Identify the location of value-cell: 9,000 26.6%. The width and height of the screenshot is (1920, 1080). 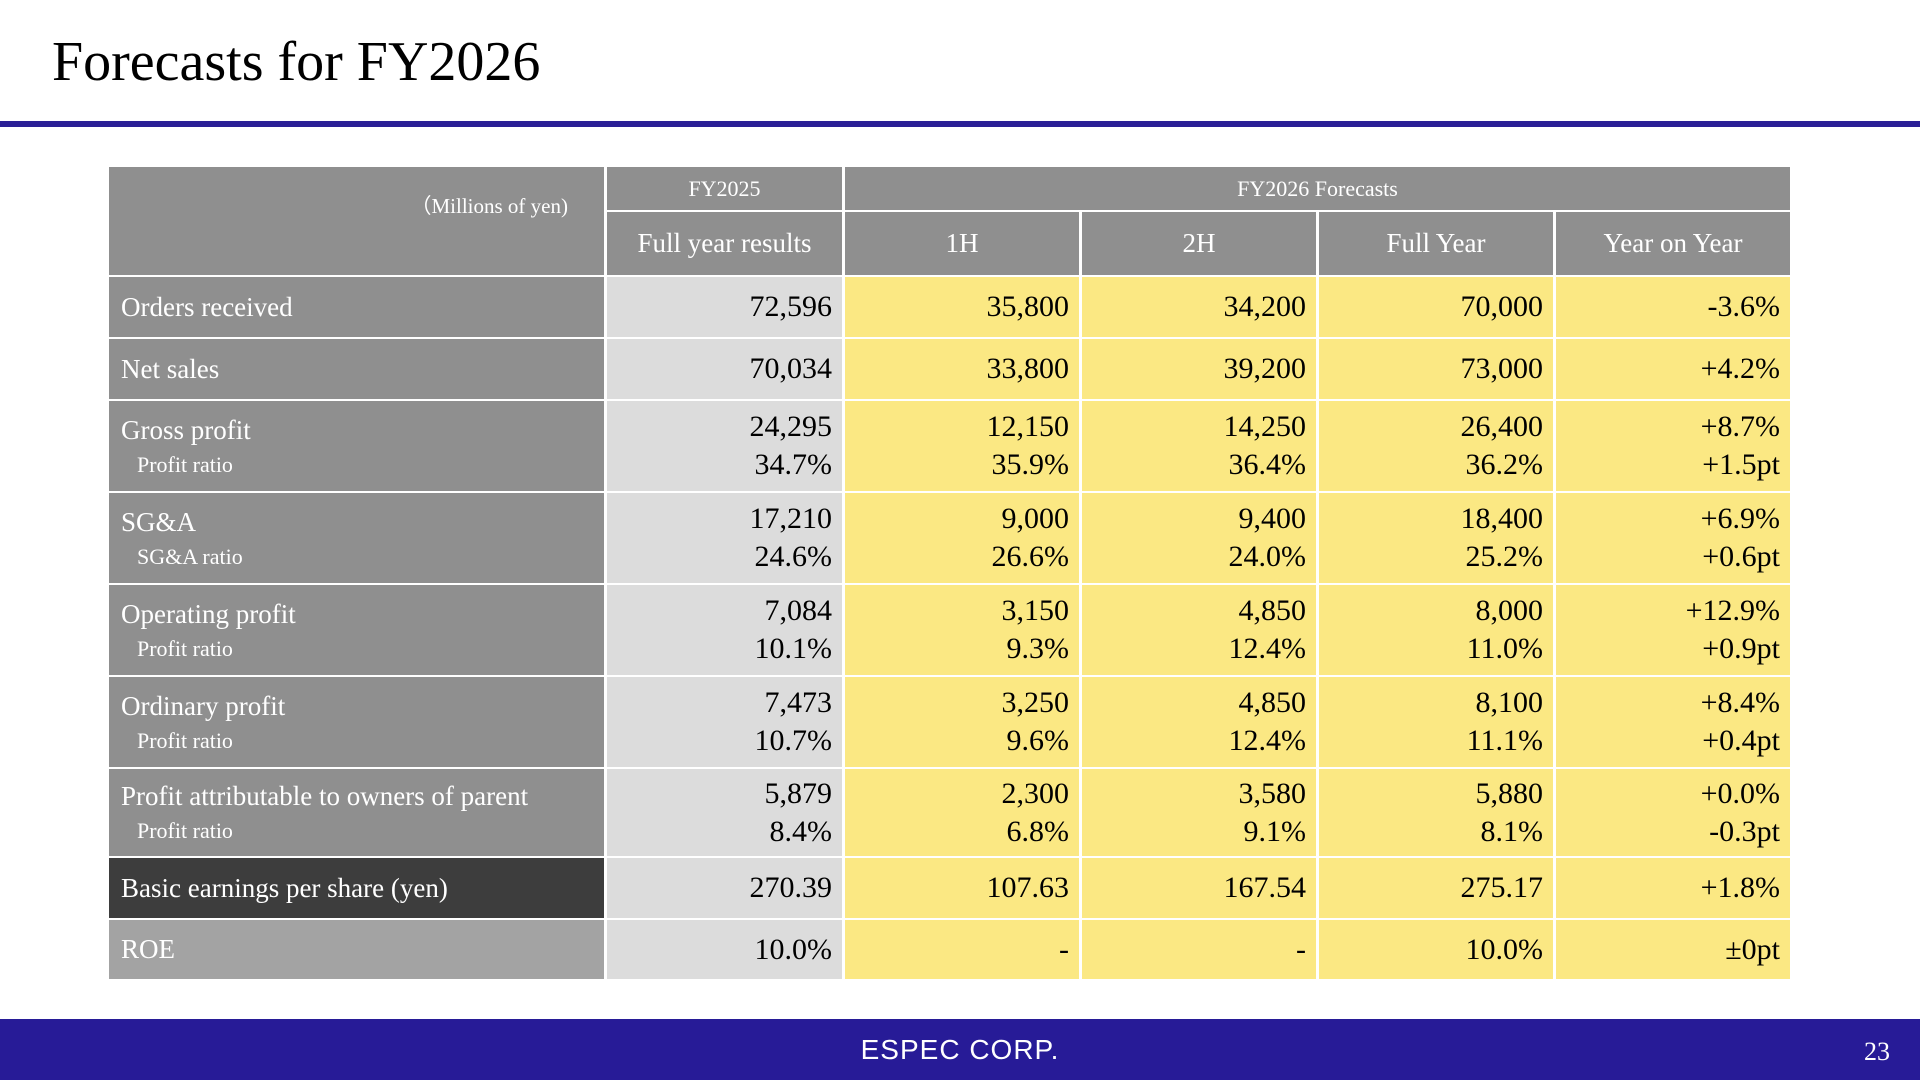
(962, 538).